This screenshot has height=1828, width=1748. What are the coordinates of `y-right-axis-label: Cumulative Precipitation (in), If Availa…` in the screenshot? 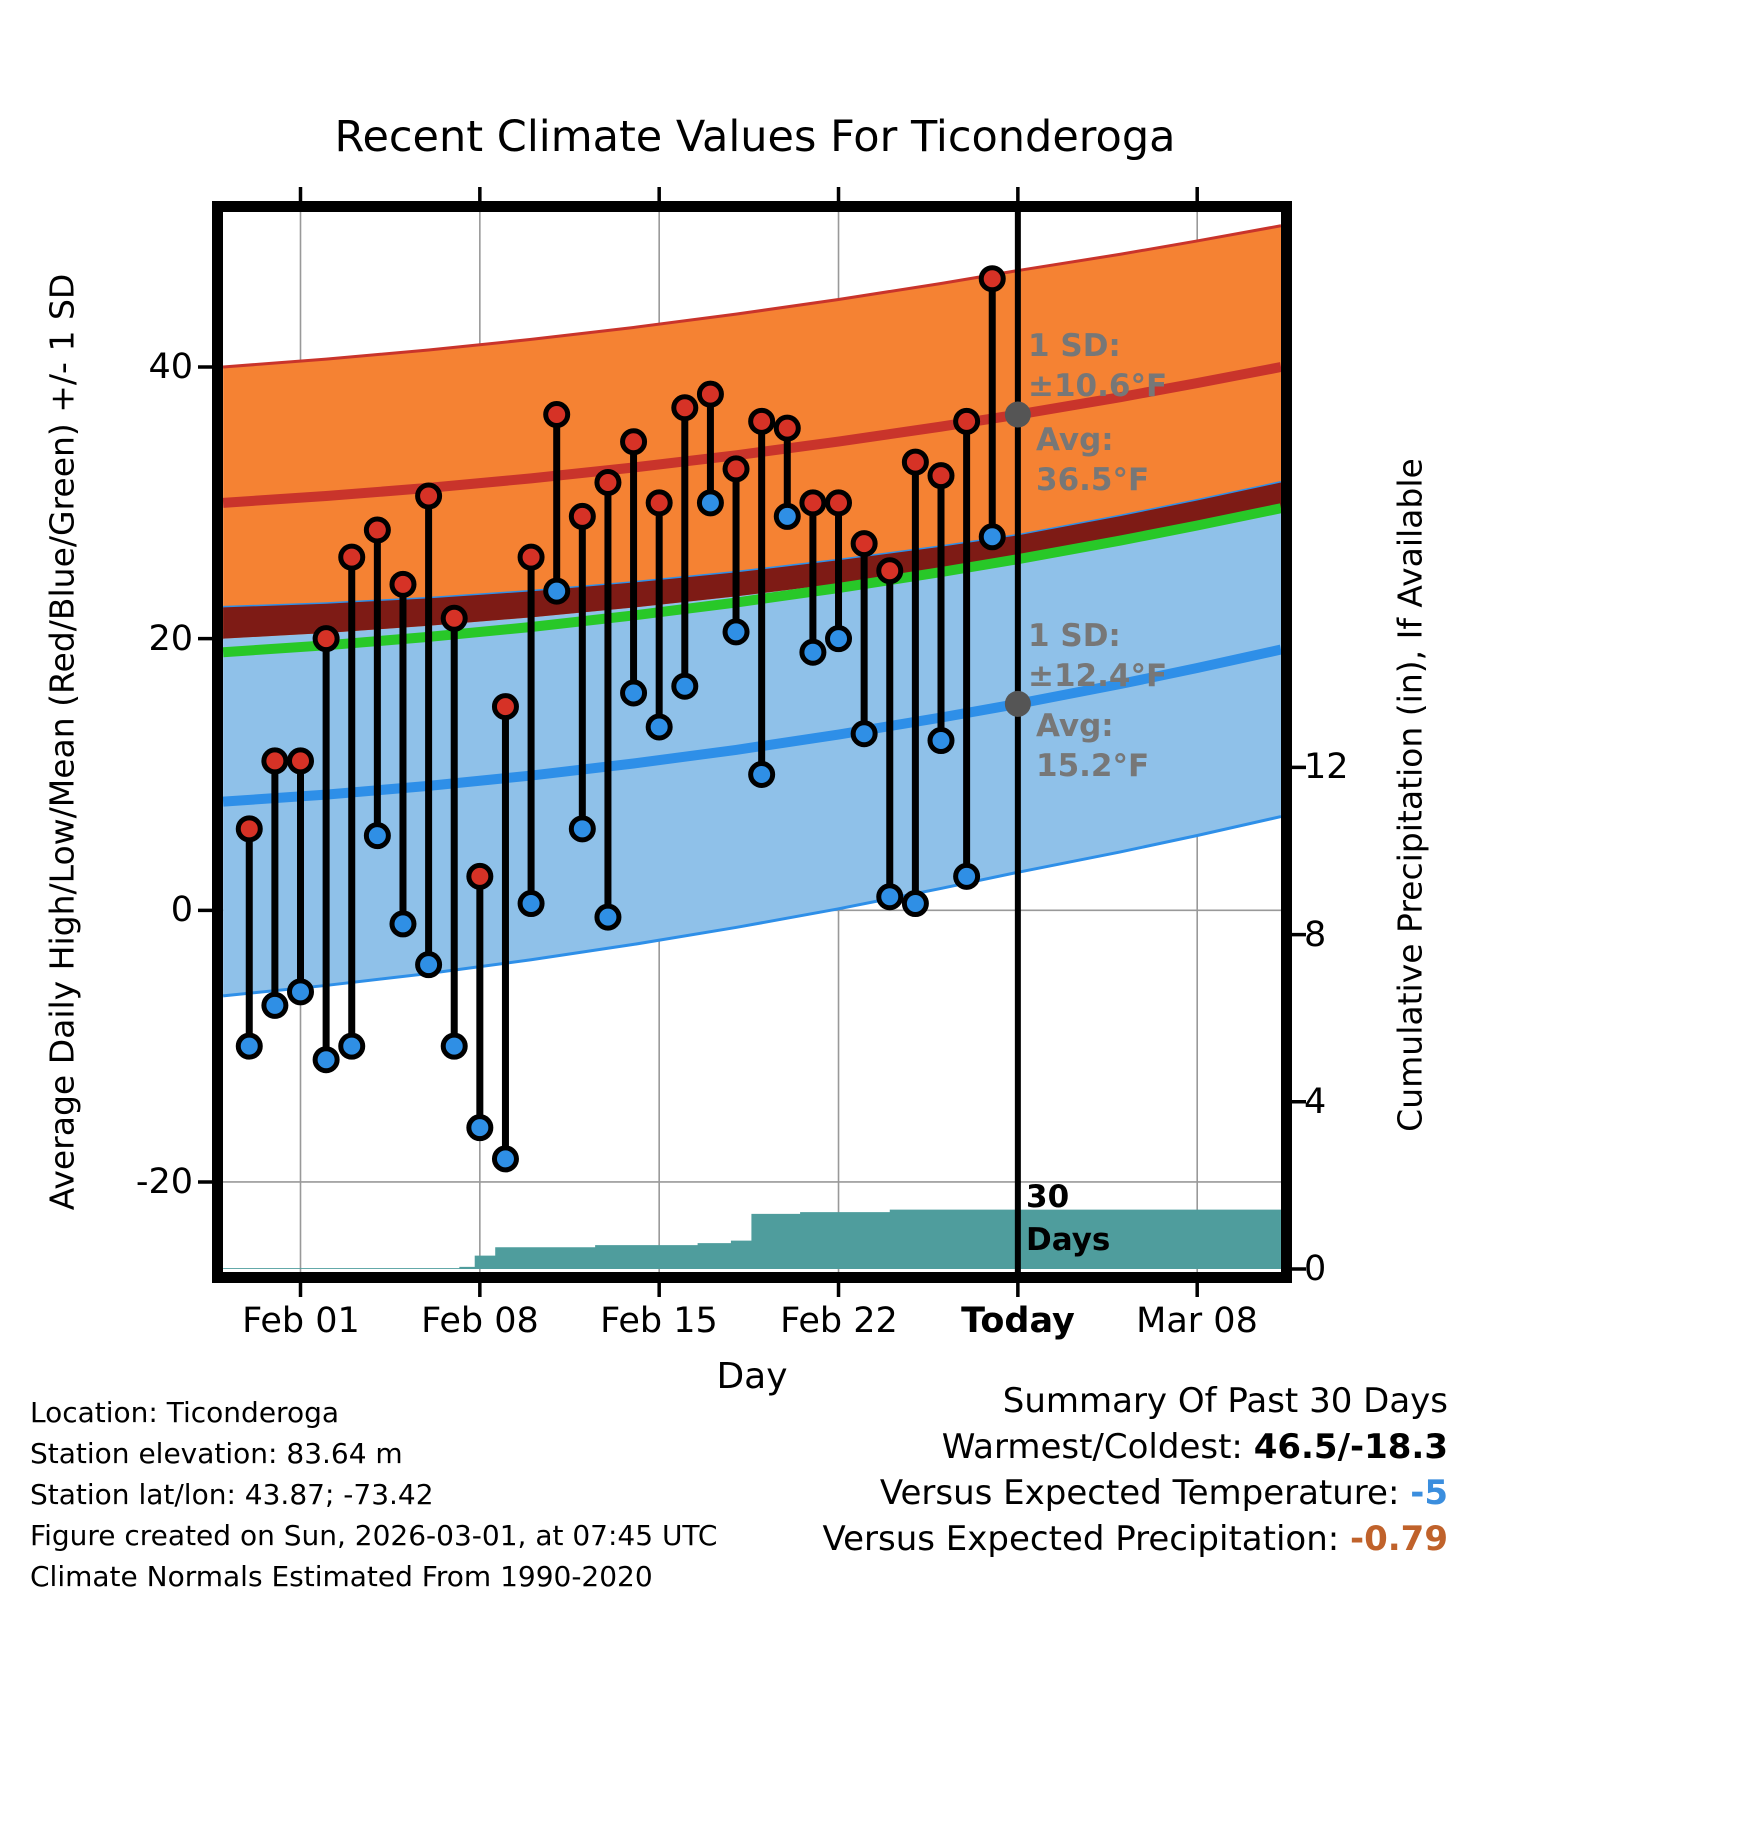 It's located at (1410, 795).